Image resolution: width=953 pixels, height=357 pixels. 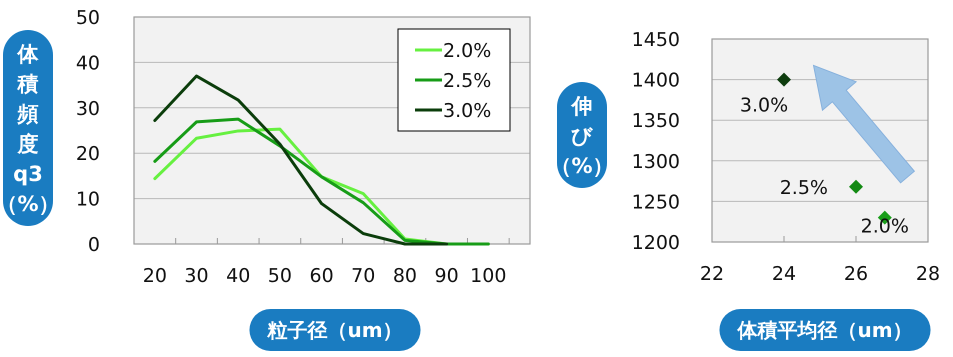 What do you see at coordinates (928, 274) in the screenshot?
I see `x-tick-label: 28` at bounding box center [928, 274].